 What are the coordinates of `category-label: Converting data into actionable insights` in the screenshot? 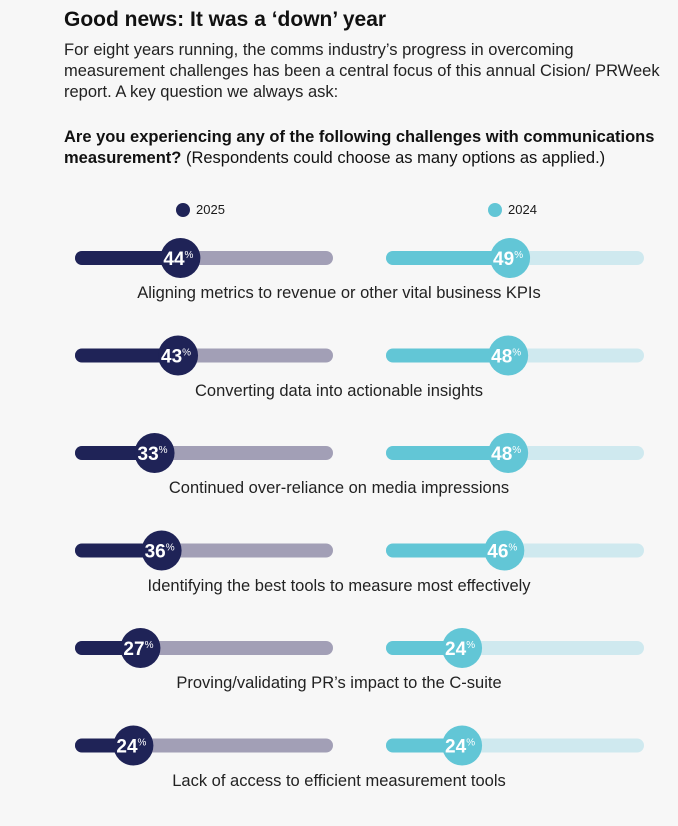 It's located at (339, 390).